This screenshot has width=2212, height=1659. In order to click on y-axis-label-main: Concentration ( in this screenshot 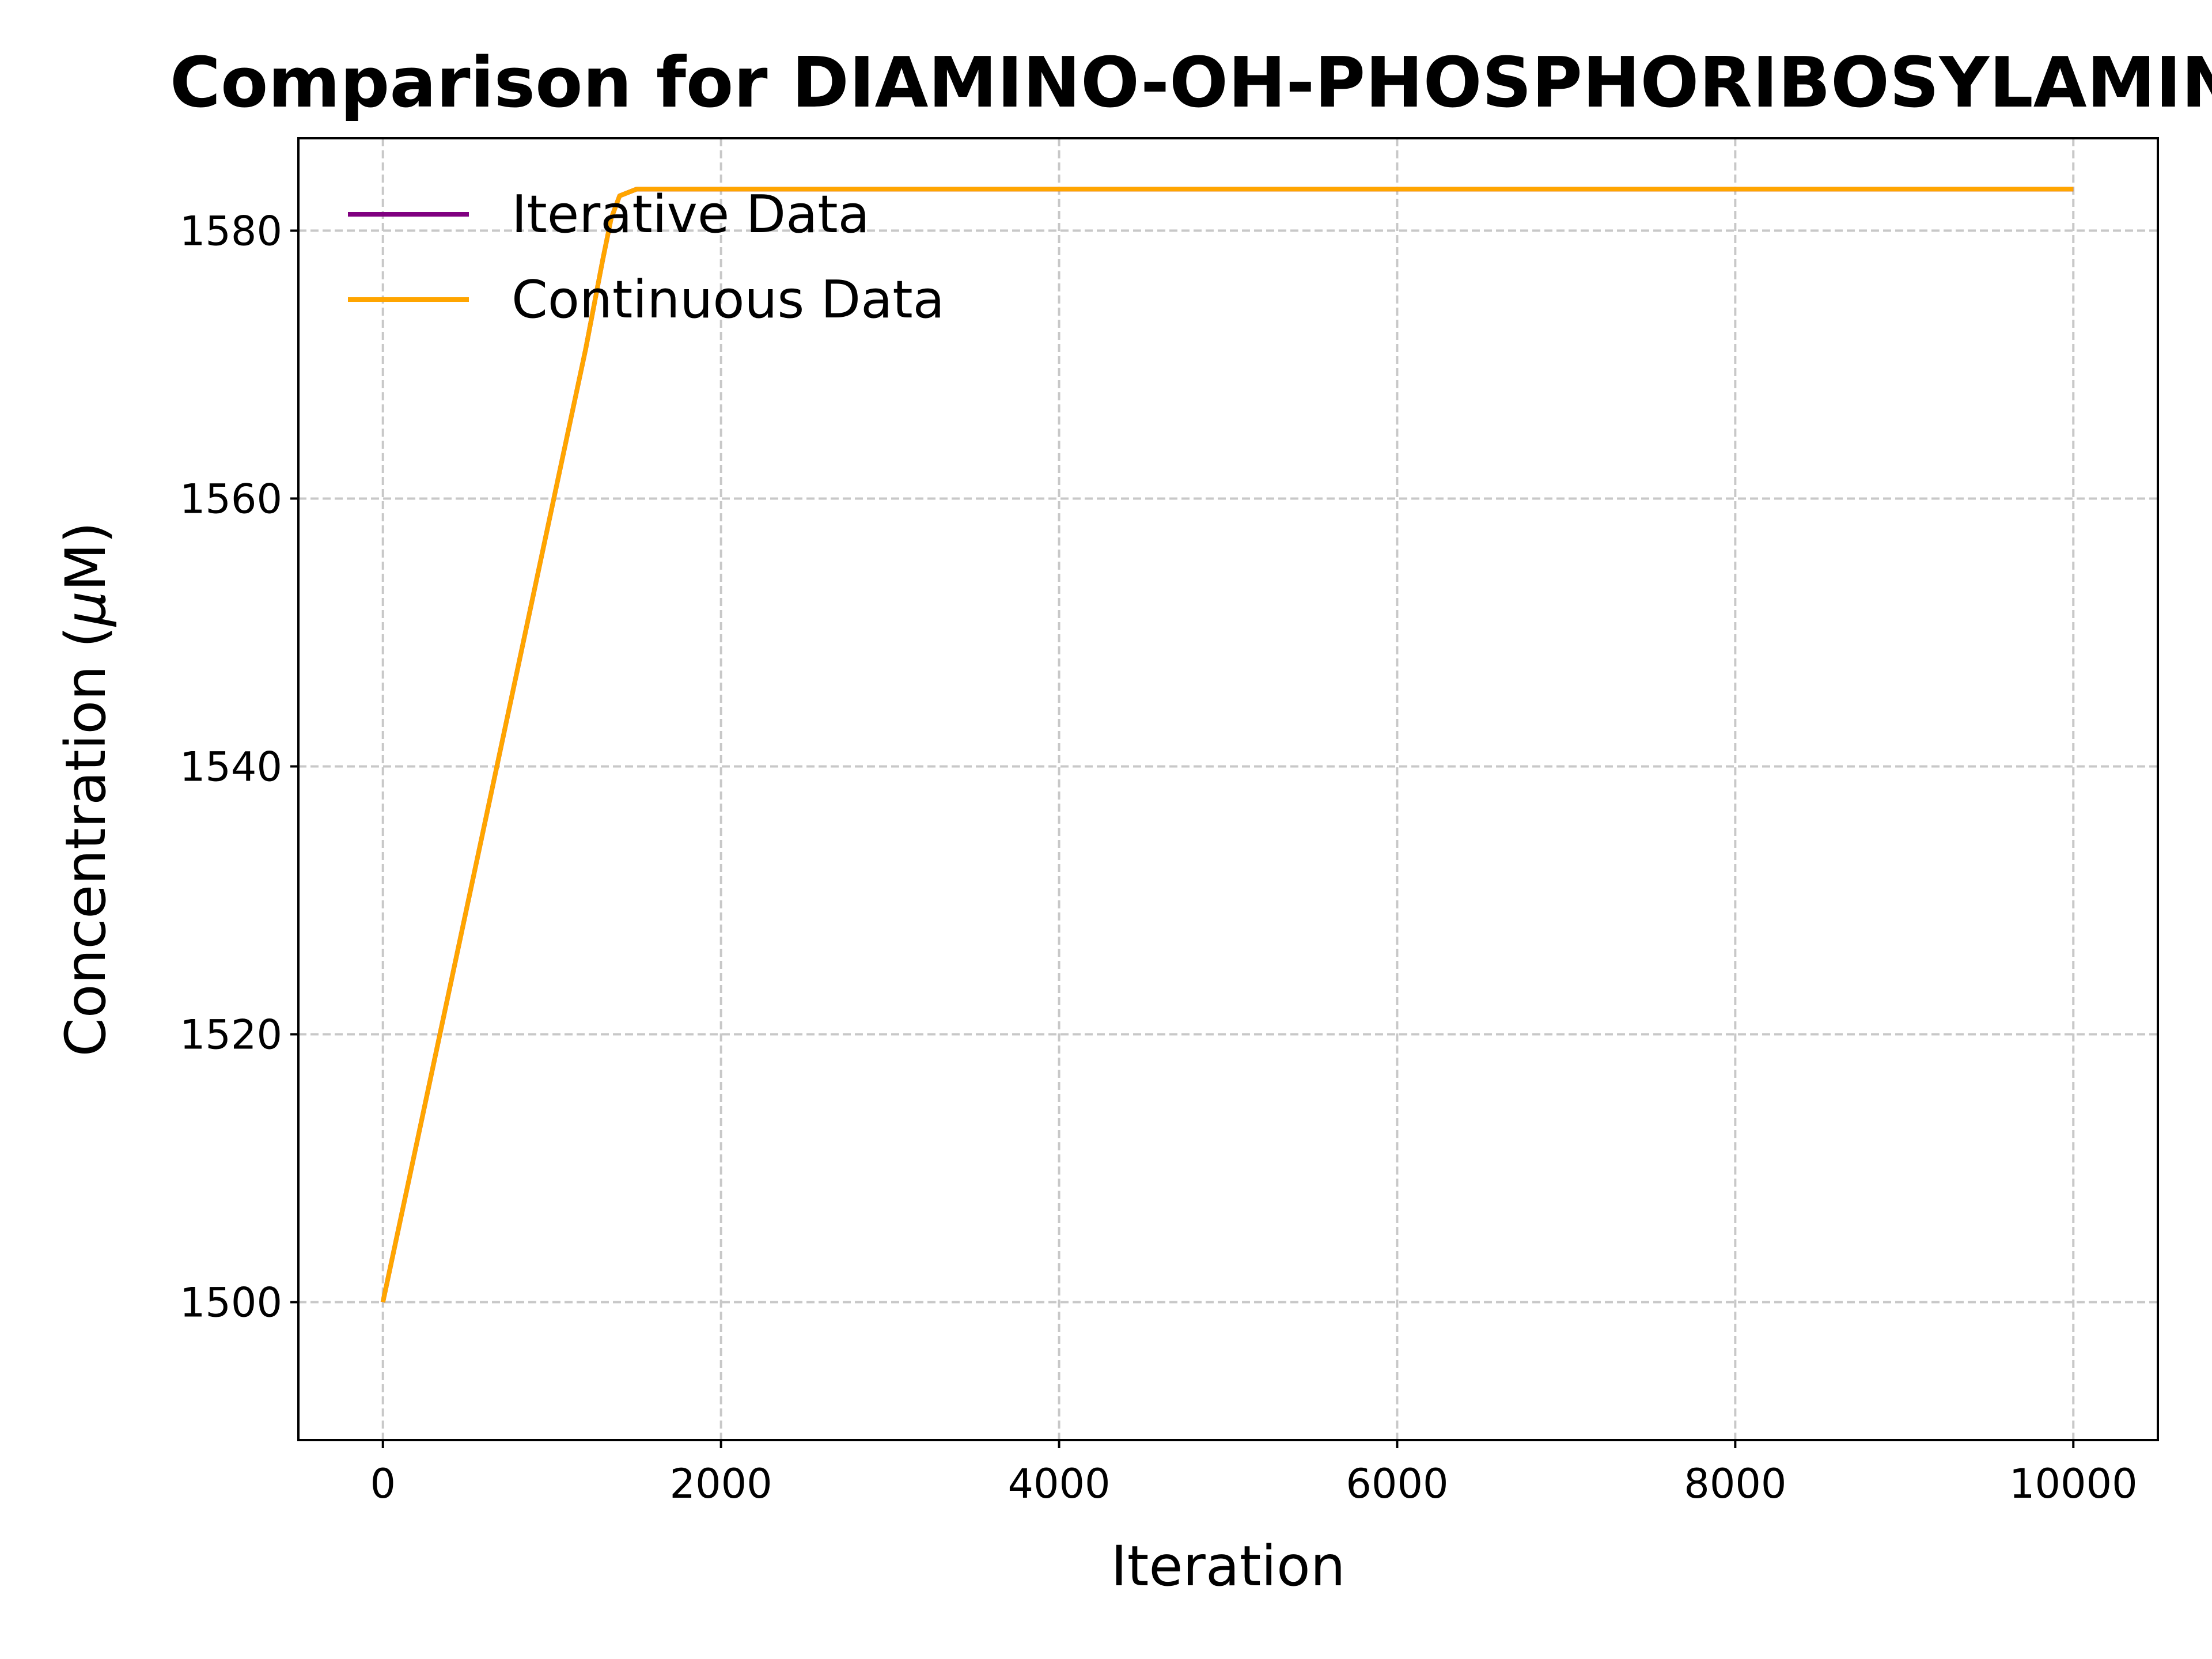, I will do `click(86, 841)`.